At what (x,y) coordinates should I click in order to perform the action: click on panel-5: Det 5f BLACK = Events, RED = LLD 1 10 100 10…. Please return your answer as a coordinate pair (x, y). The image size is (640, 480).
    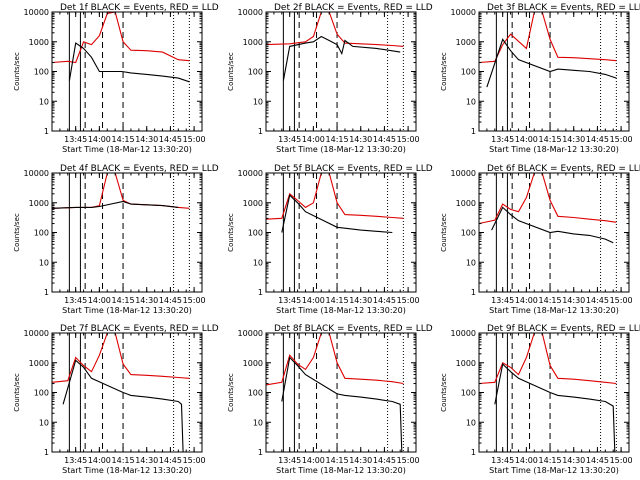
    Looking at the image, I should click on (330, 239).